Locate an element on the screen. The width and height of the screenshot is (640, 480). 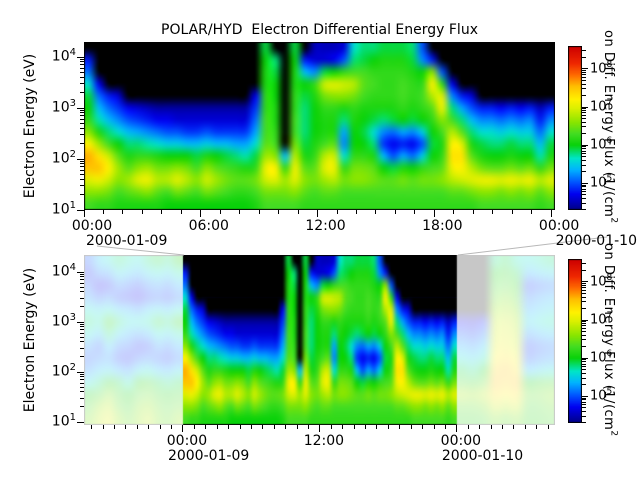
y-axis-label-bottom: Electron Energy (eV) is located at coordinates (30, 340).